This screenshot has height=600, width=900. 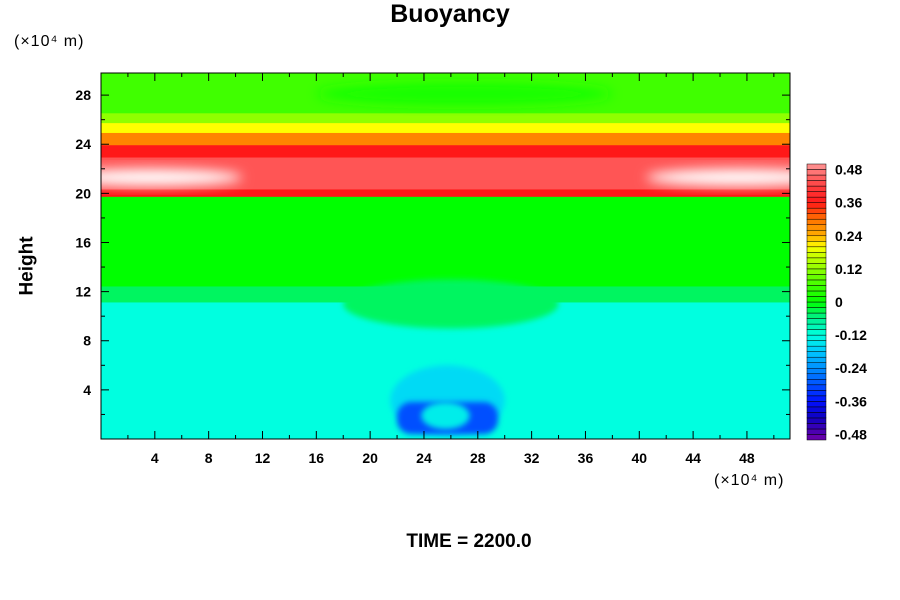 I want to click on x-tick-label: 28, so click(x=478, y=458).